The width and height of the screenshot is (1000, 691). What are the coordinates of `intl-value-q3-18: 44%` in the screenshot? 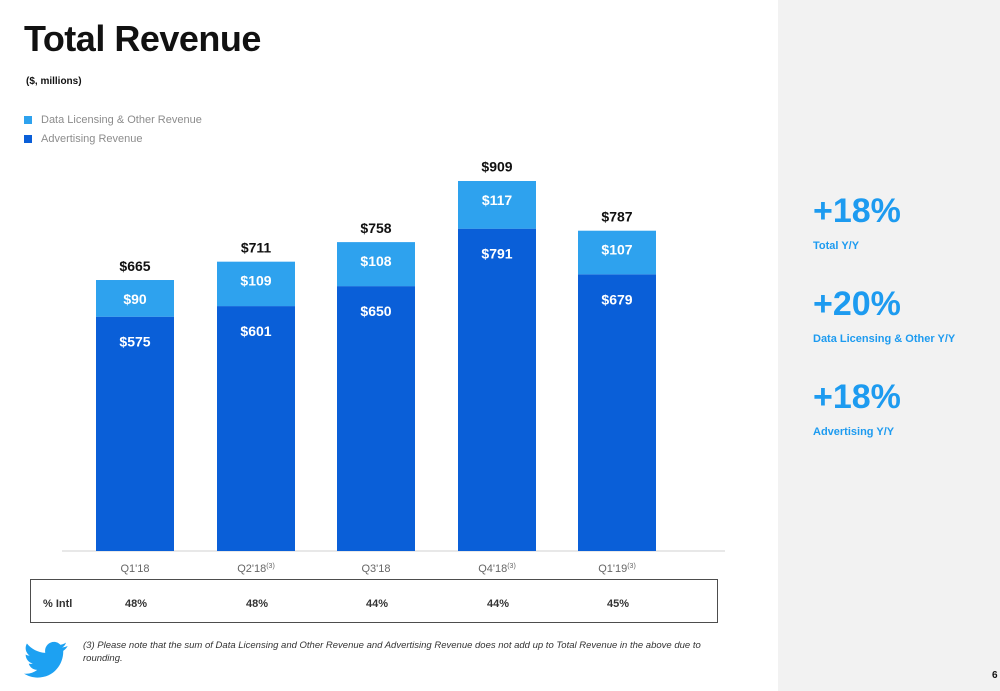 It's located at (377, 604).